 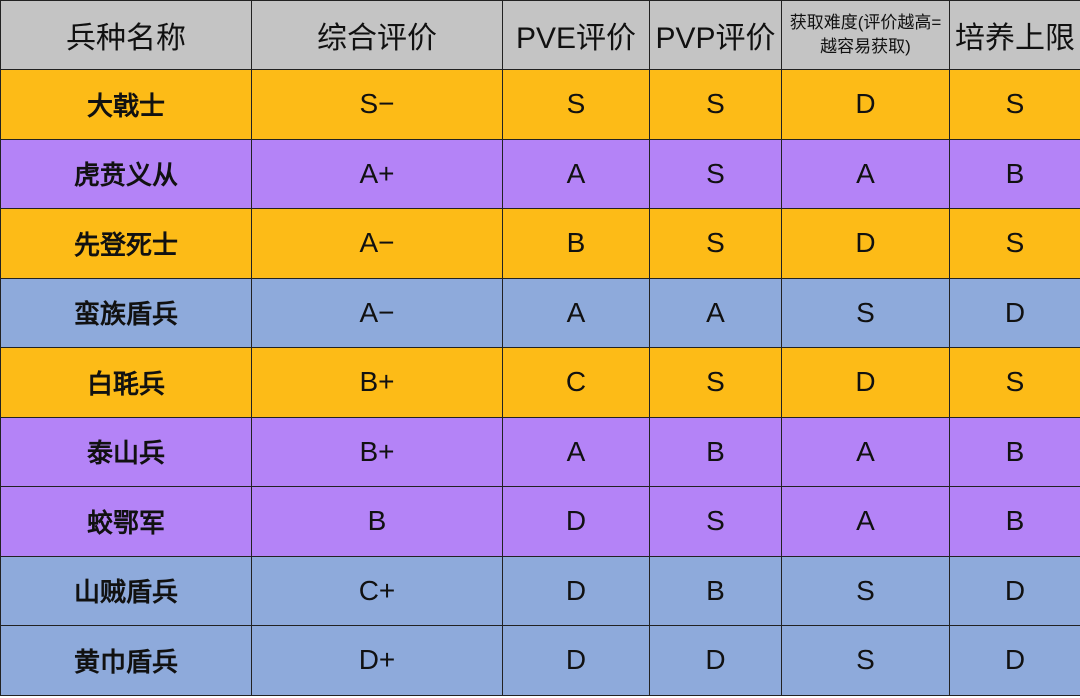 I want to click on cell-overall: A+, so click(x=377, y=173).